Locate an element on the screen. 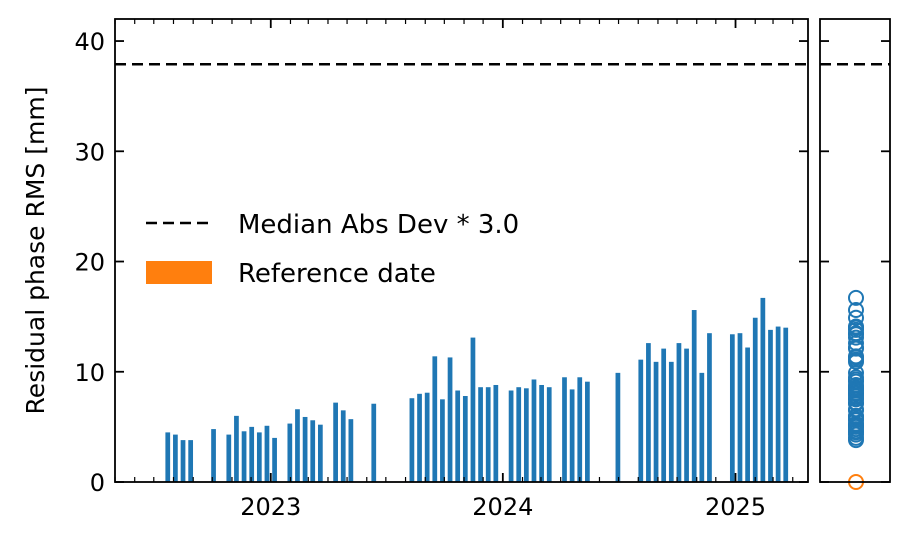  y-tick-label: 40 is located at coordinates (89, 42).